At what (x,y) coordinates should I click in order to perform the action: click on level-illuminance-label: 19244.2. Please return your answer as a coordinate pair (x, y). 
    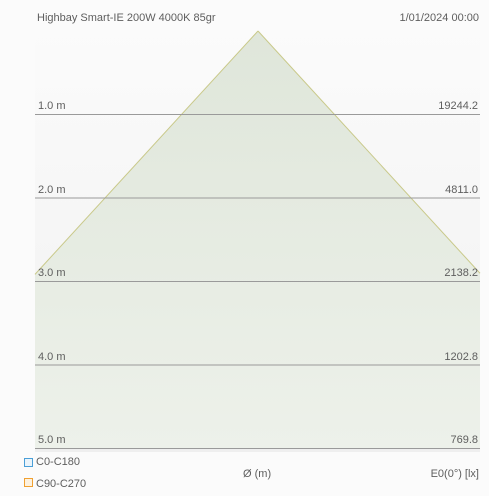
    Looking at the image, I should click on (458, 106).